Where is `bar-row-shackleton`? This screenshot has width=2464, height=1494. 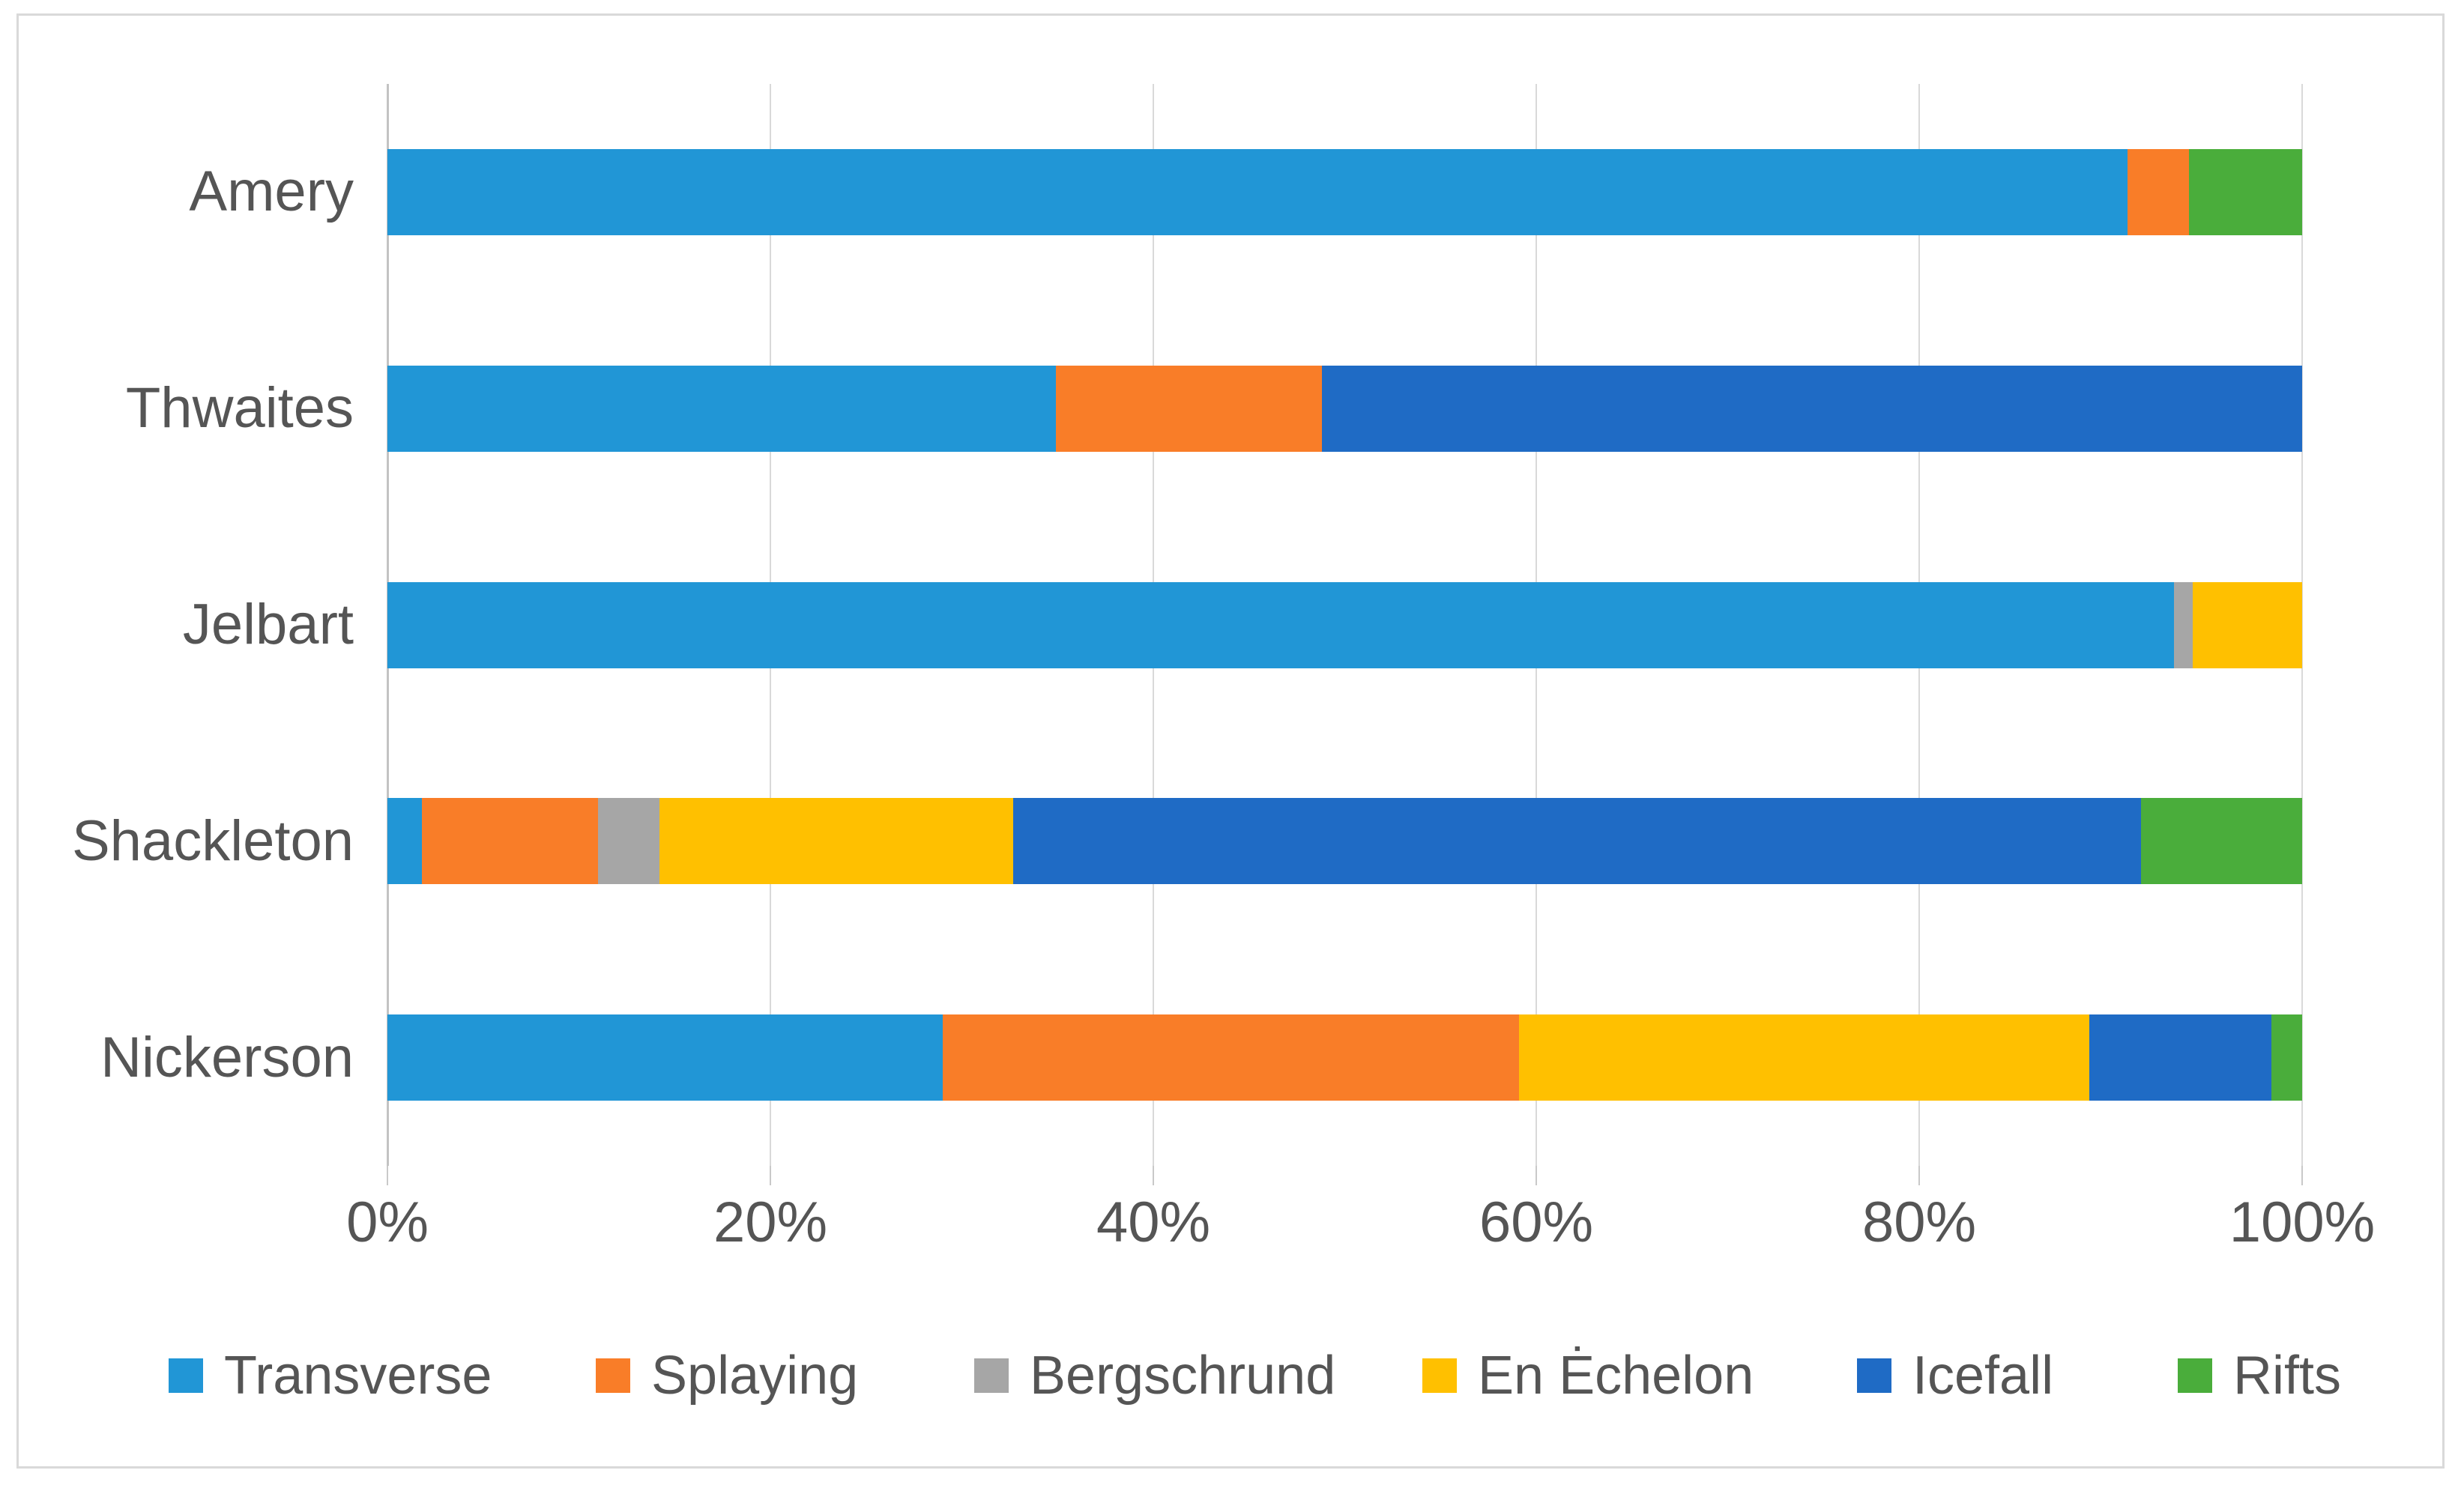
bar-row-shackleton is located at coordinates (1344, 842).